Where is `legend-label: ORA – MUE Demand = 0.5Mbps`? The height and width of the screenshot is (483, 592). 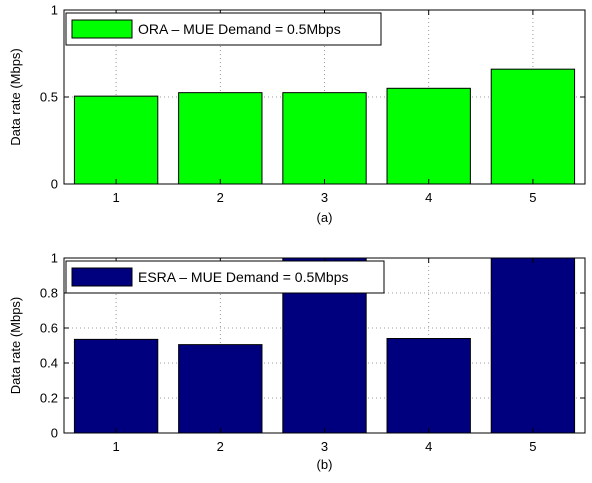 legend-label: ORA – MUE Demand = 0.5Mbps is located at coordinates (239, 29).